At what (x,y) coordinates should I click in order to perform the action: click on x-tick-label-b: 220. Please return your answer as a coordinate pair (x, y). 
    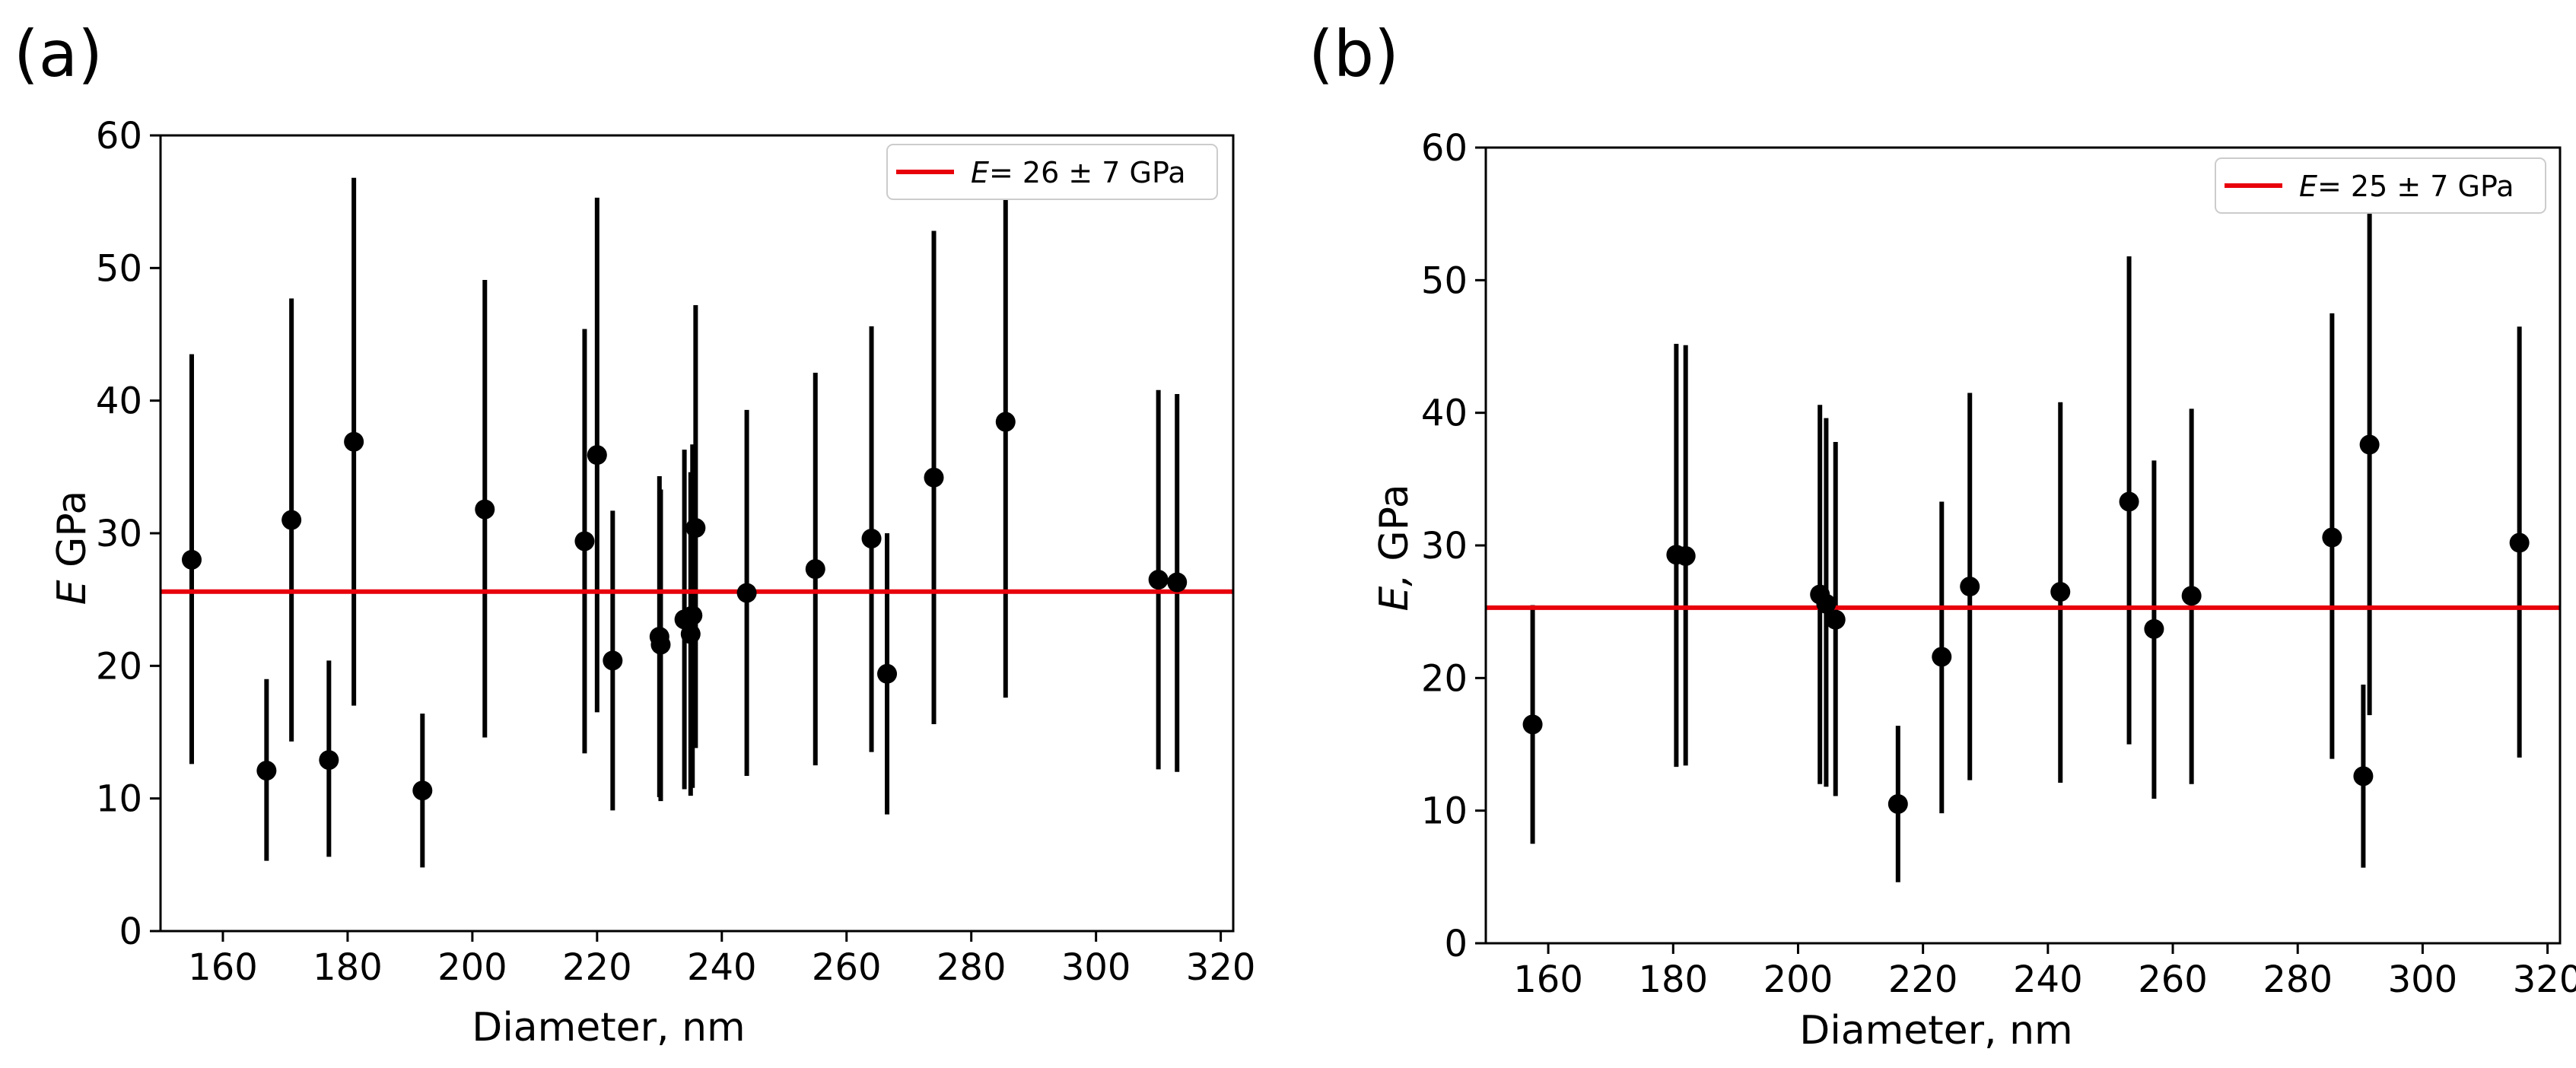
    Looking at the image, I should click on (1923, 979).